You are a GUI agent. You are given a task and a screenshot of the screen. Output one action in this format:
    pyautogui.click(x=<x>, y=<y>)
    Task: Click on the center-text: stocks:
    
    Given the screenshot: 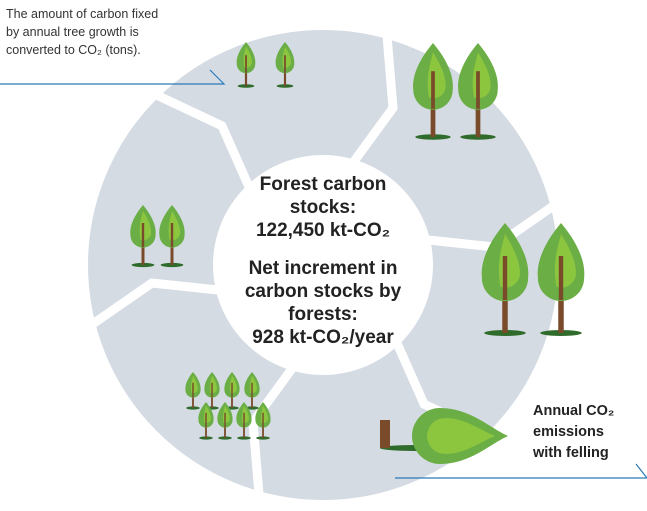 What is the action you would take?
    pyautogui.click(x=323, y=207)
    